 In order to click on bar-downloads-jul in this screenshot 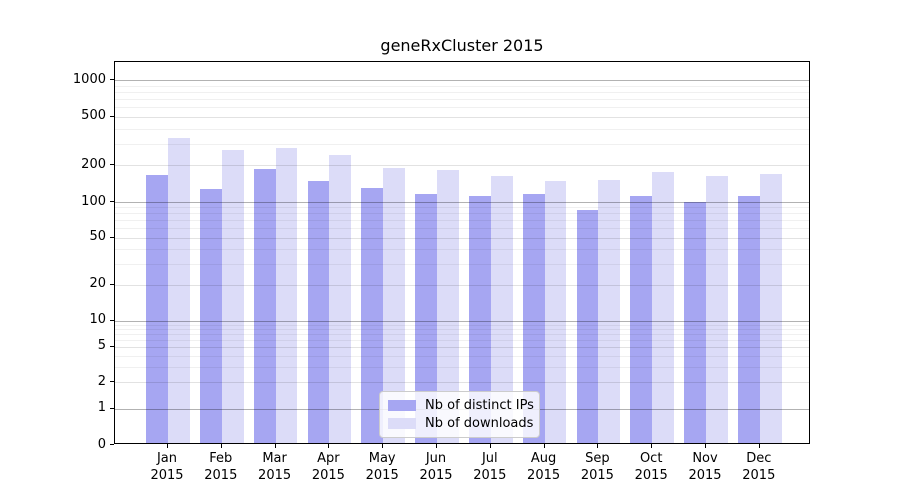, I will do `click(501, 309)`.